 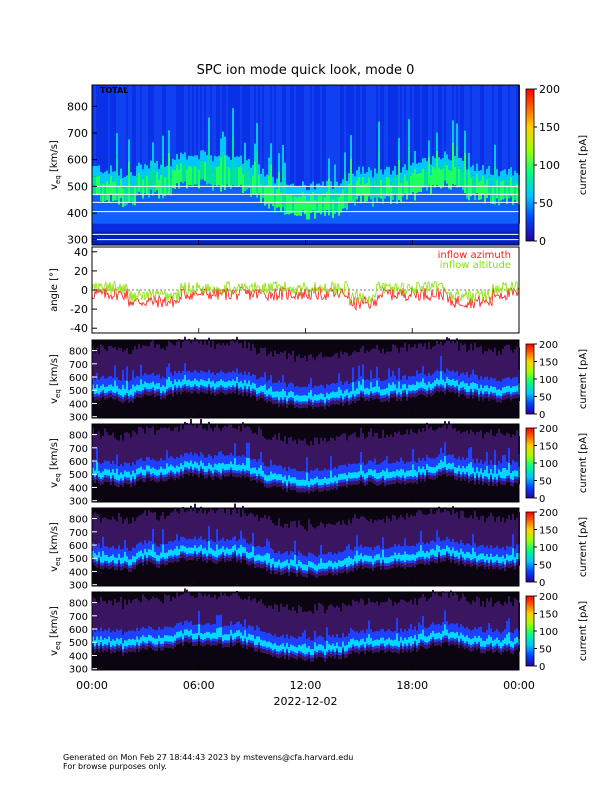 What do you see at coordinates (78, 670) in the screenshot?
I see `y-tick-label: 300` at bounding box center [78, 670].